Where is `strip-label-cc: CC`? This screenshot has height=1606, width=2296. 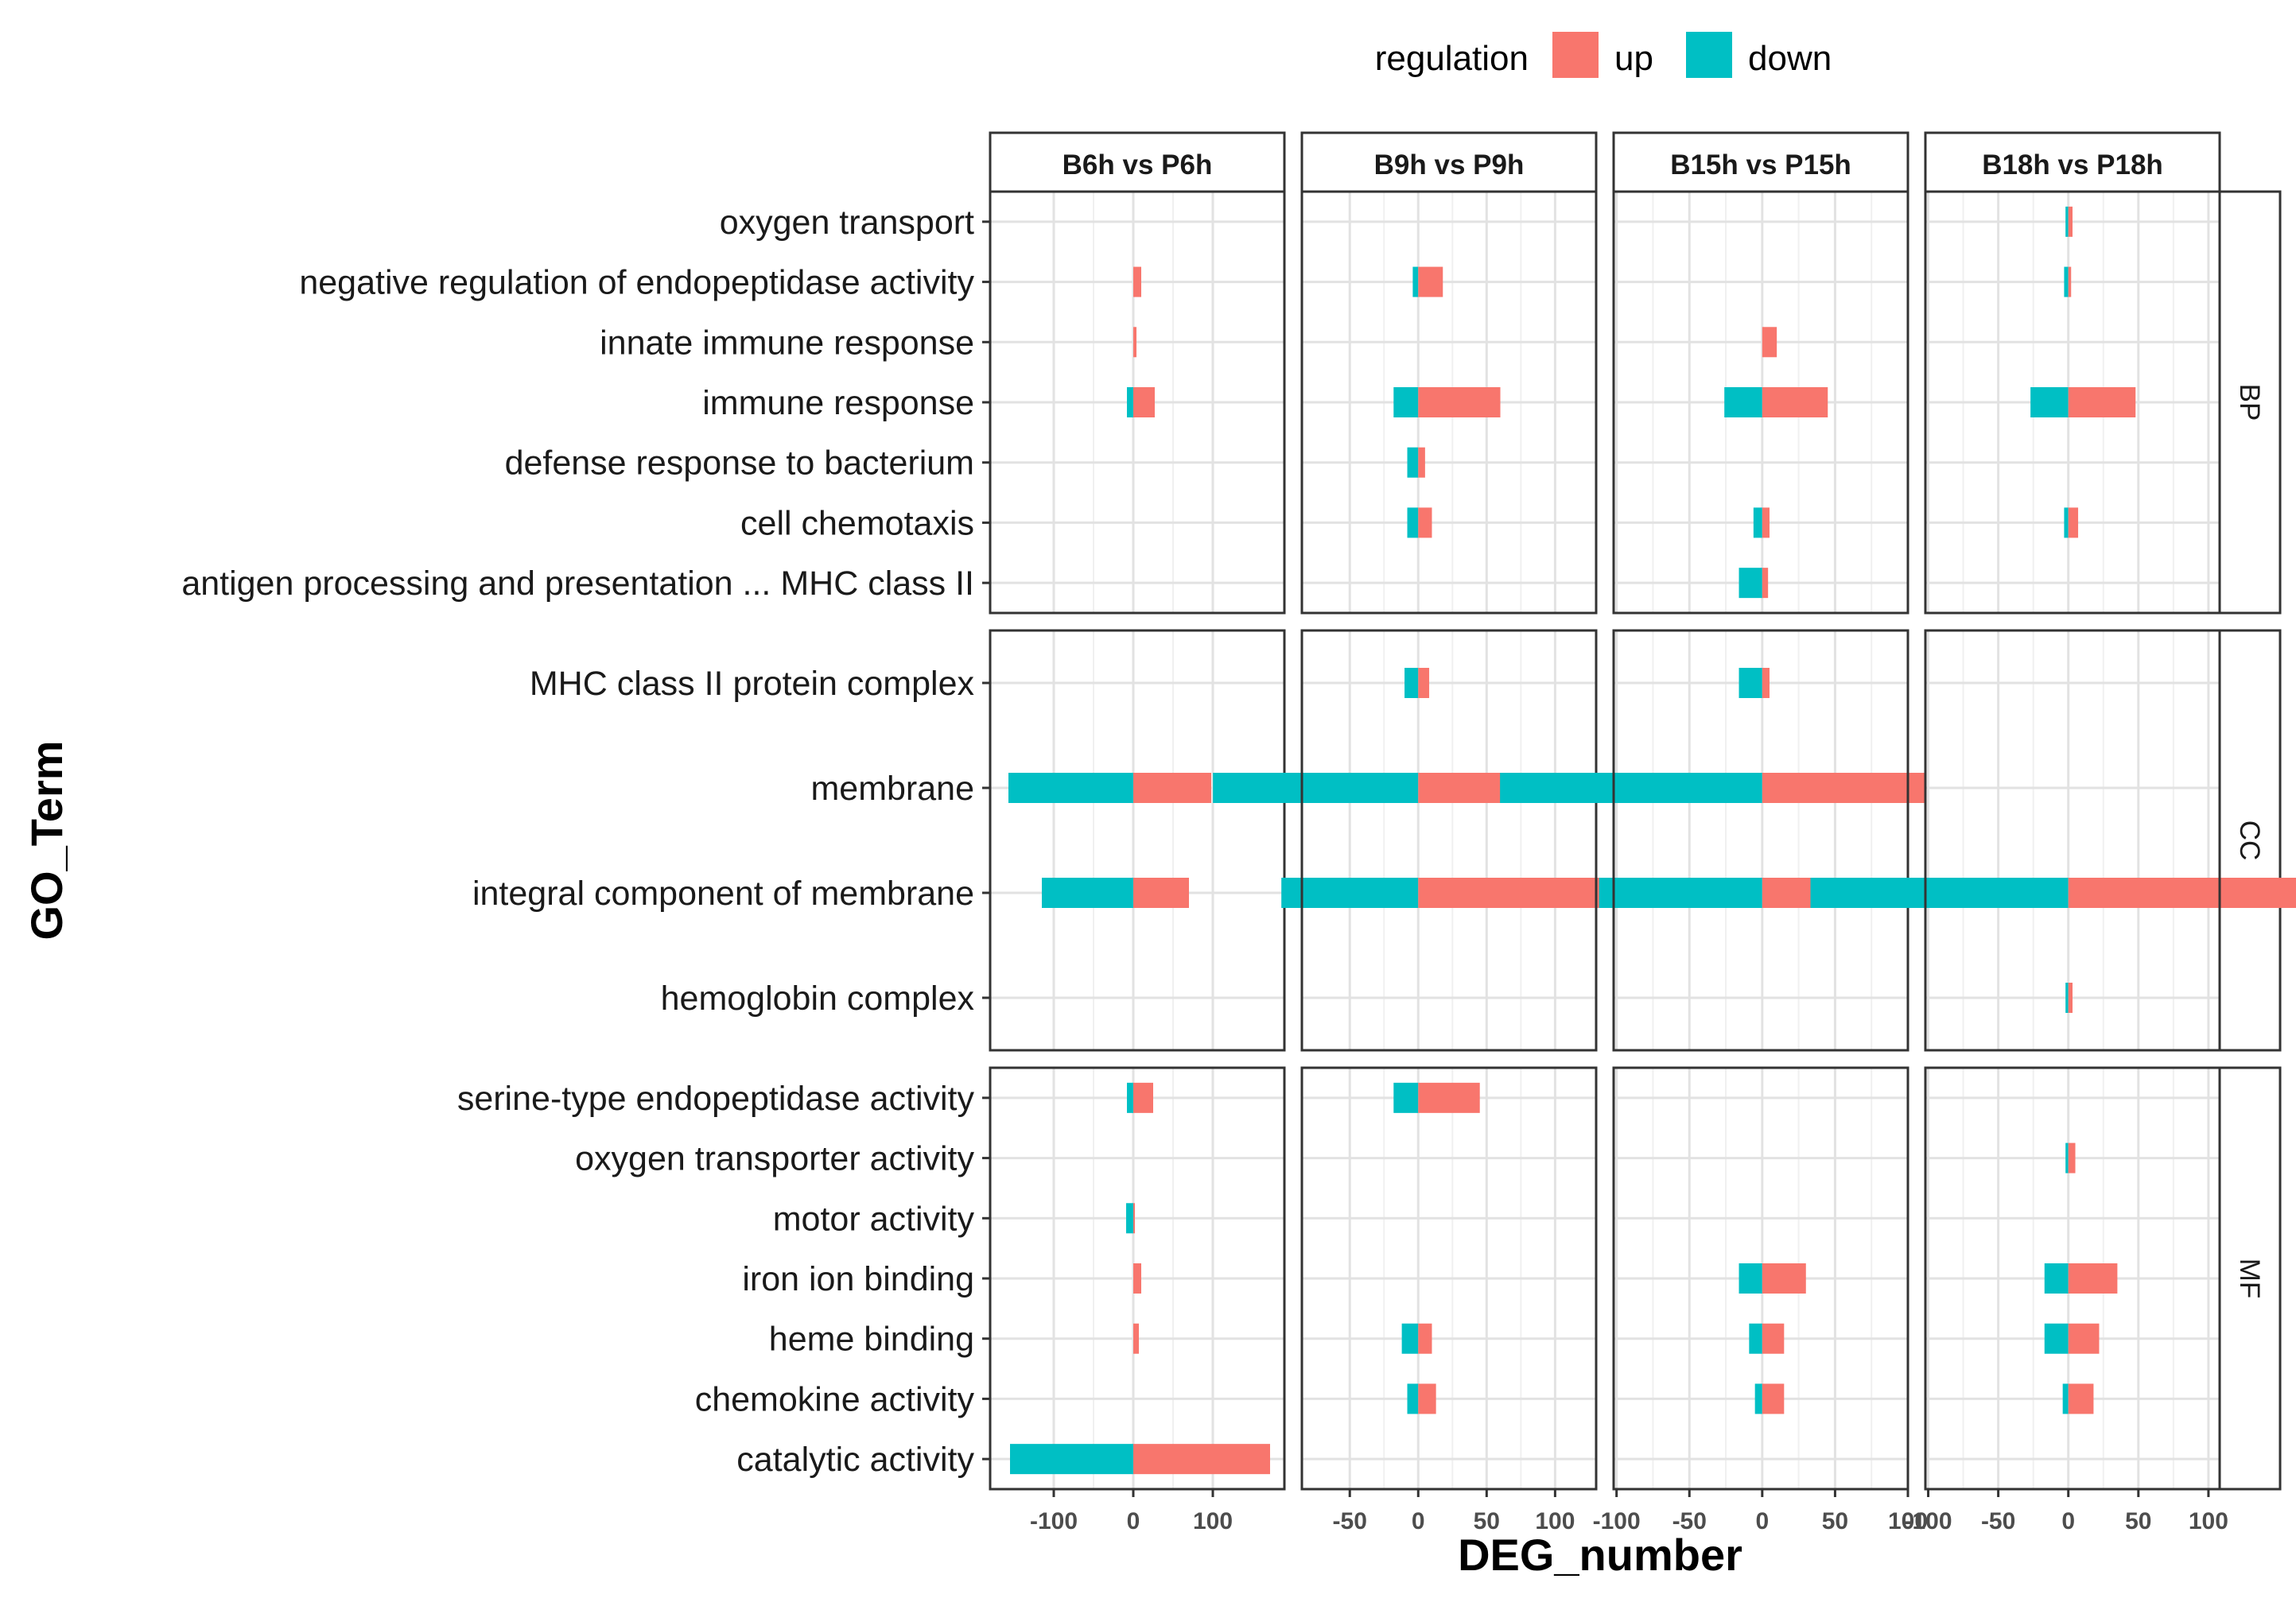
strip-label-cc: CC is located at coordinates (2249, 840).